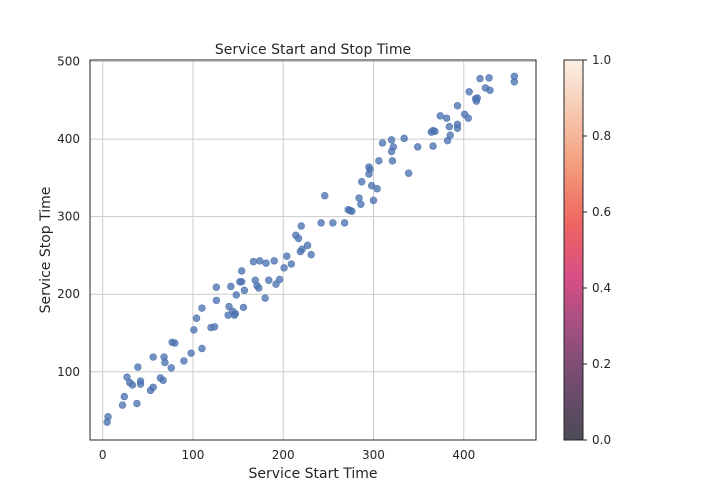 This screenshot has height=504, width=720. Describe the element at coordinates (601, 60) in the screenshot. I see `colorbar-tick-label: 1.0` at that location.